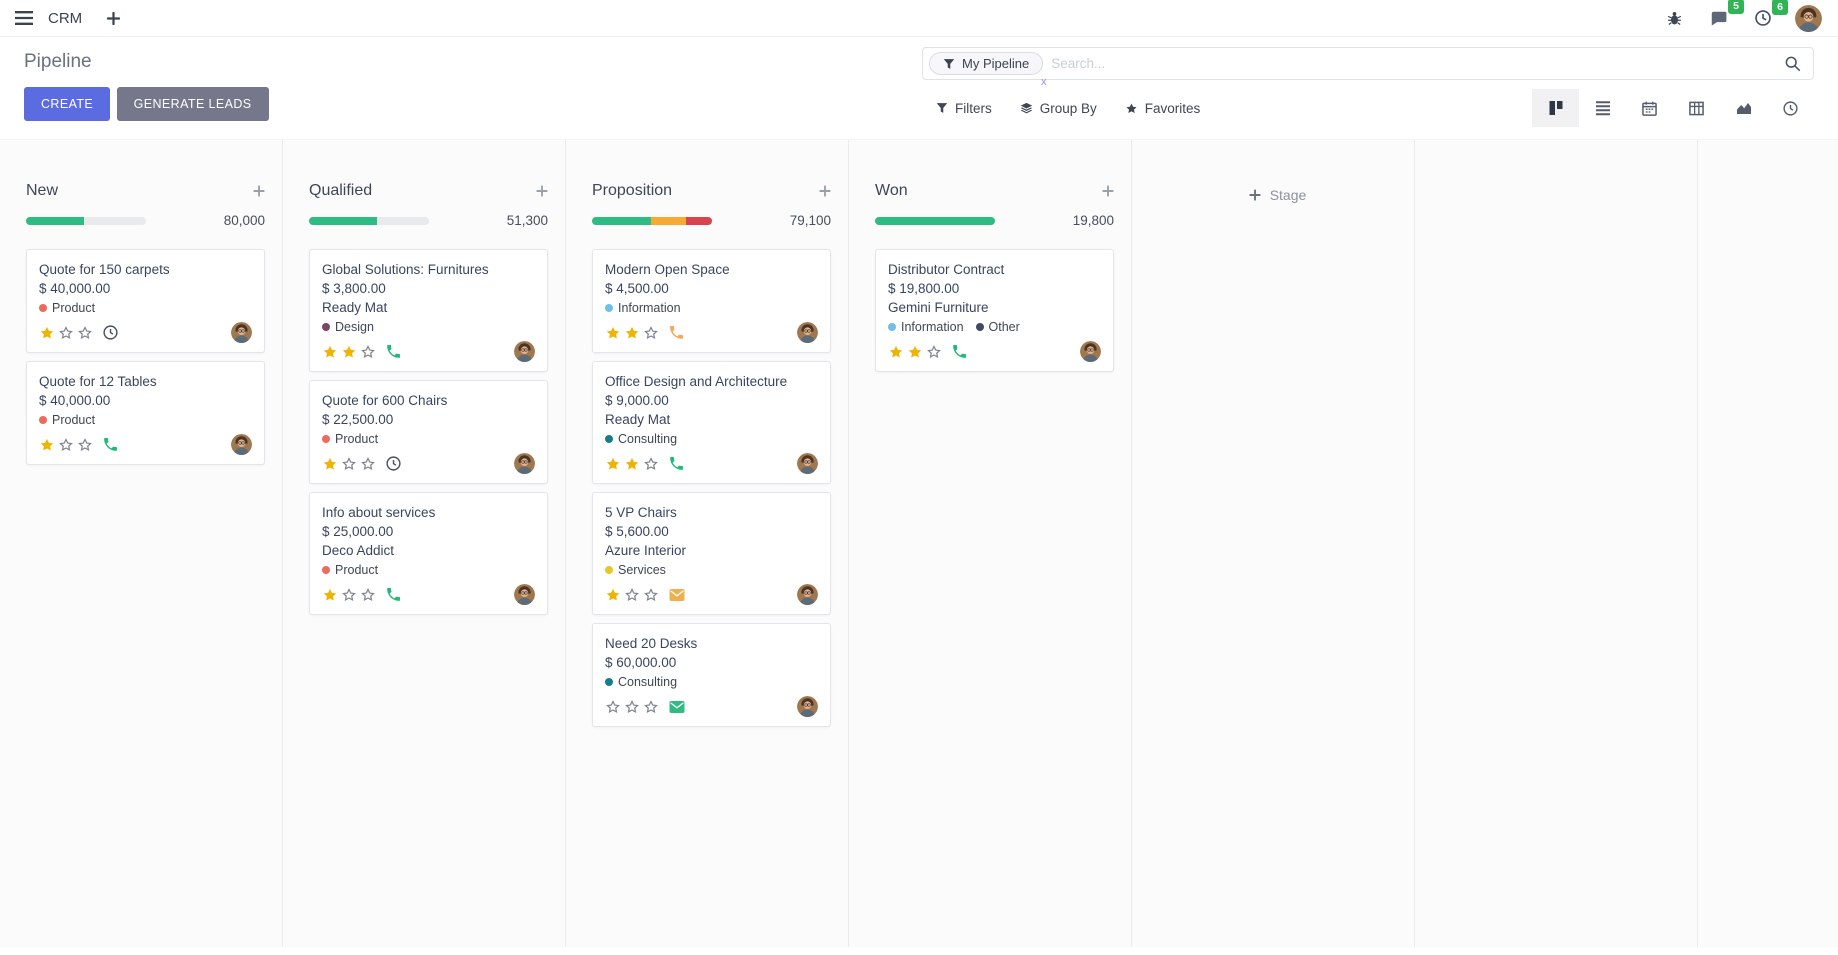 This screenshot has height=955, width=1838. I want to click on card-tag: Consulting, so click(641, 439).